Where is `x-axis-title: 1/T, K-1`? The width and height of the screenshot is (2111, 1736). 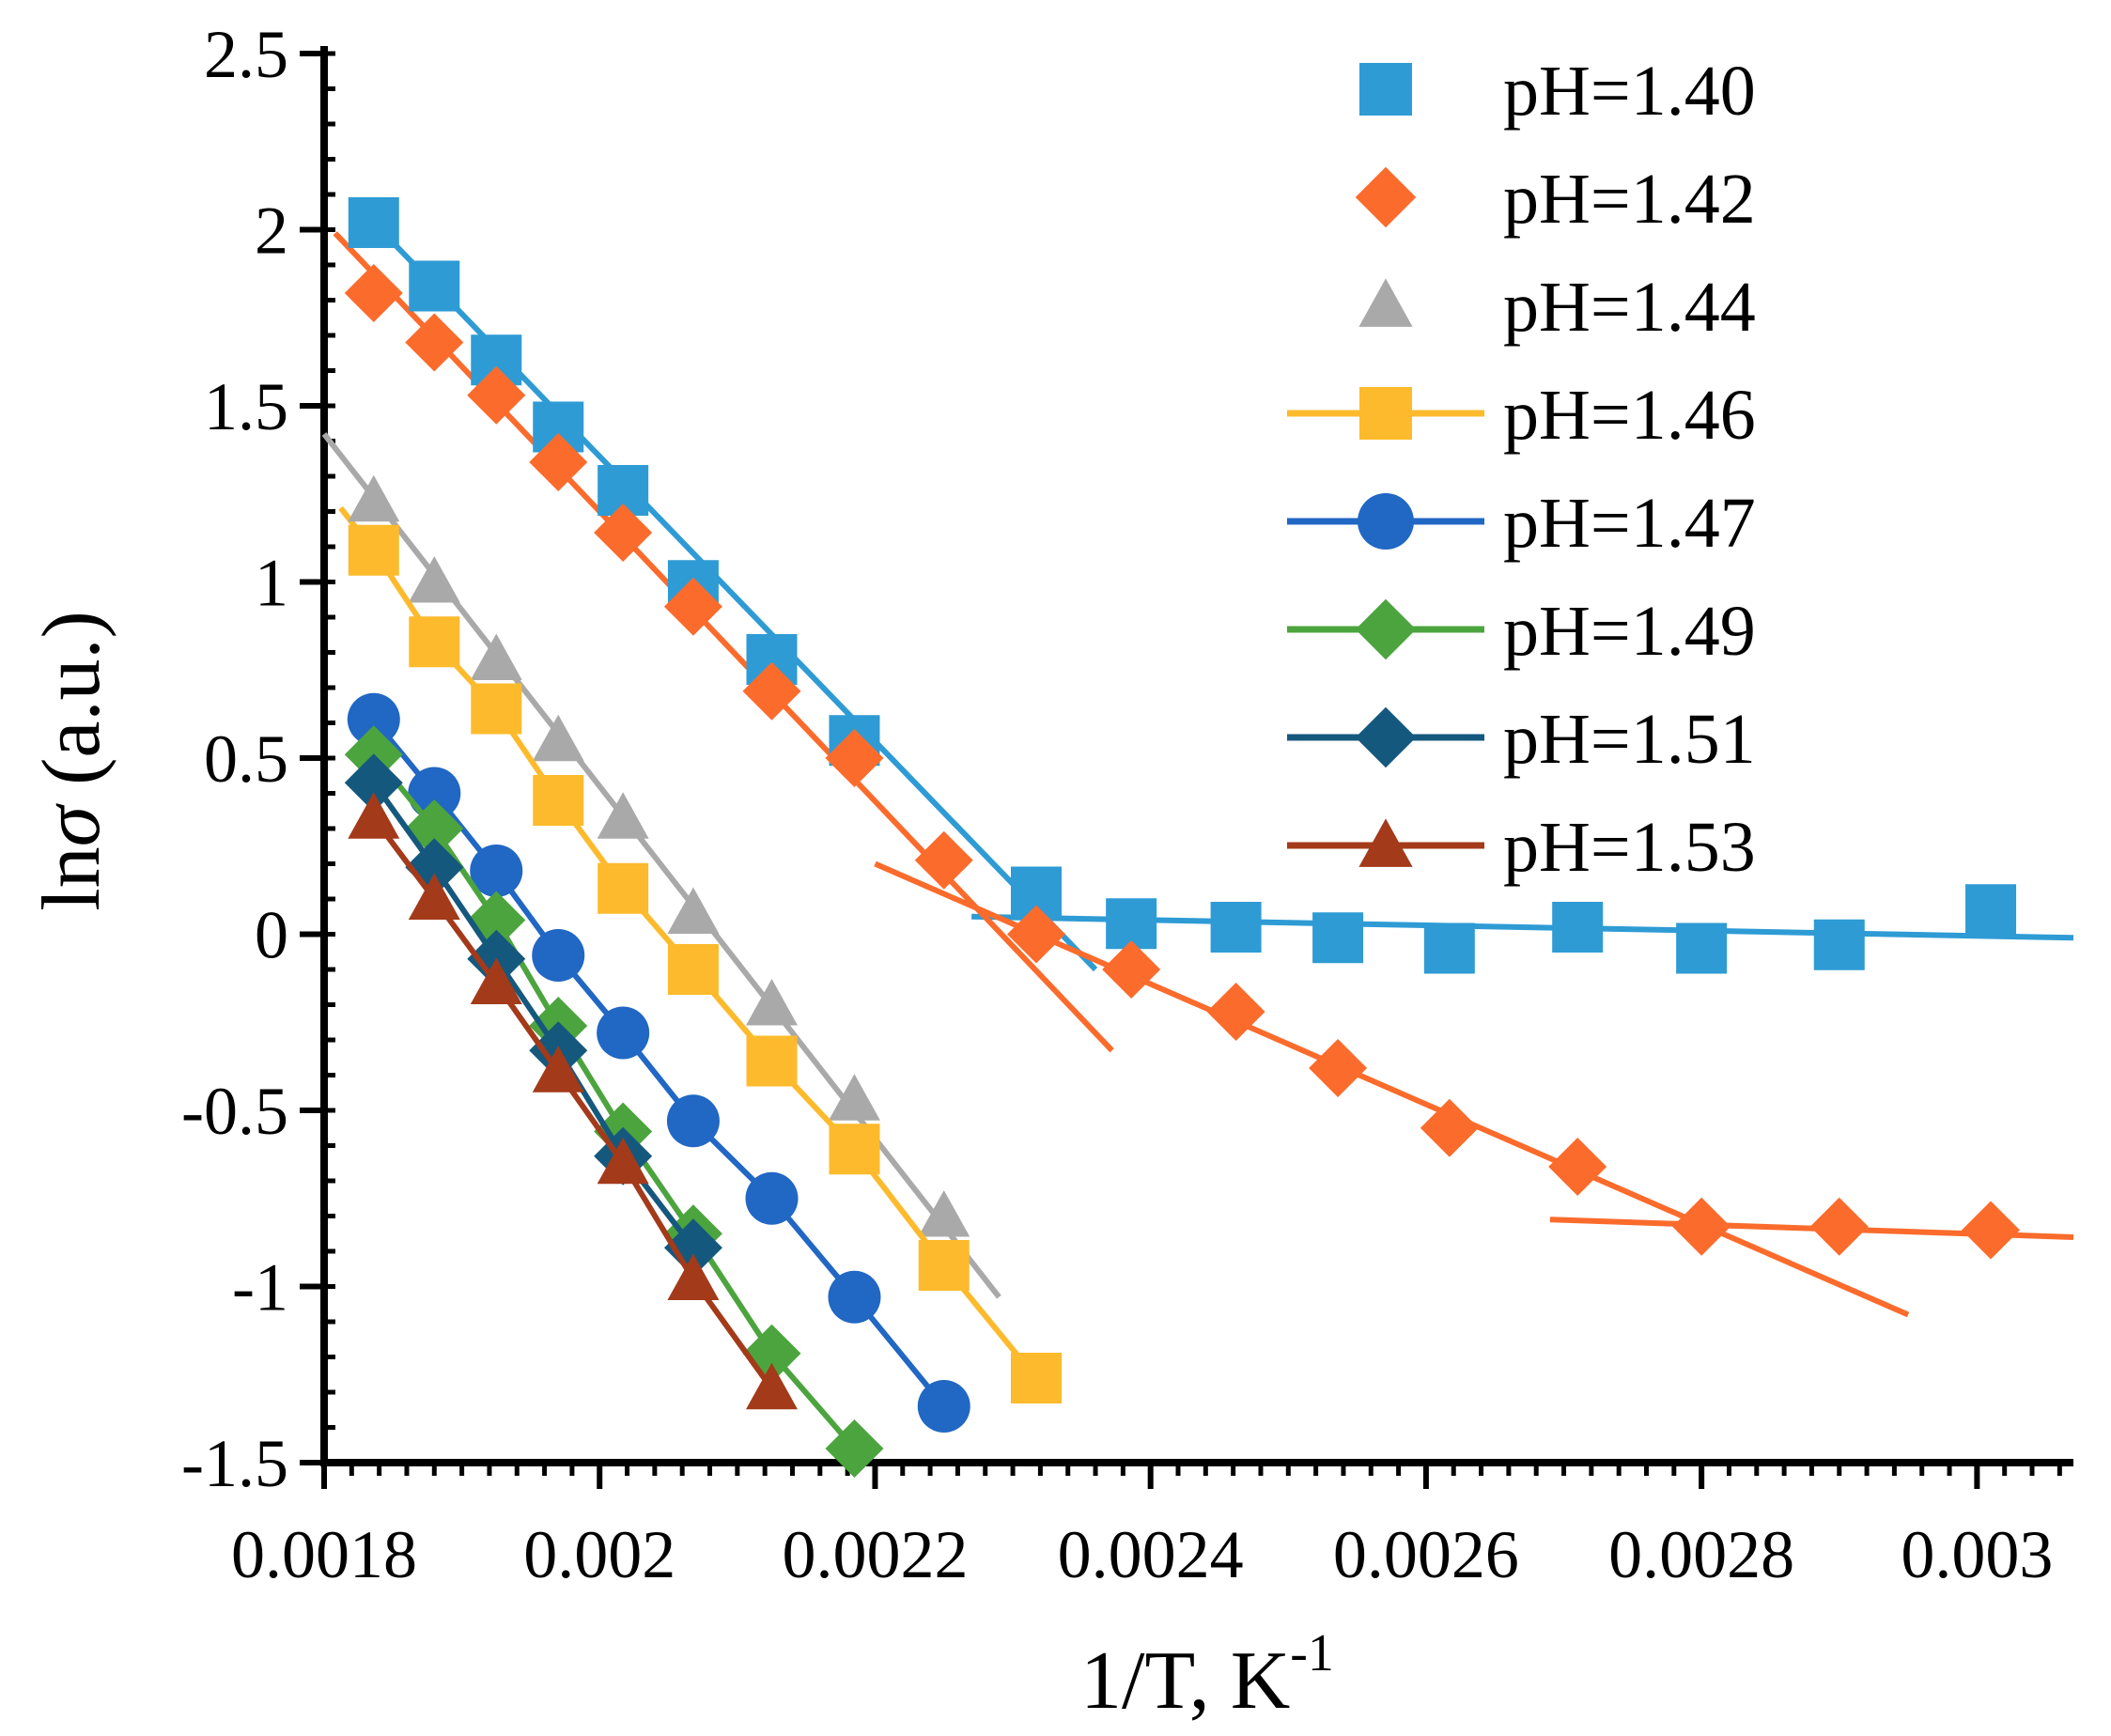 x-axis-title: 1/T, K-1 is located at coordinates (1207, 1675).